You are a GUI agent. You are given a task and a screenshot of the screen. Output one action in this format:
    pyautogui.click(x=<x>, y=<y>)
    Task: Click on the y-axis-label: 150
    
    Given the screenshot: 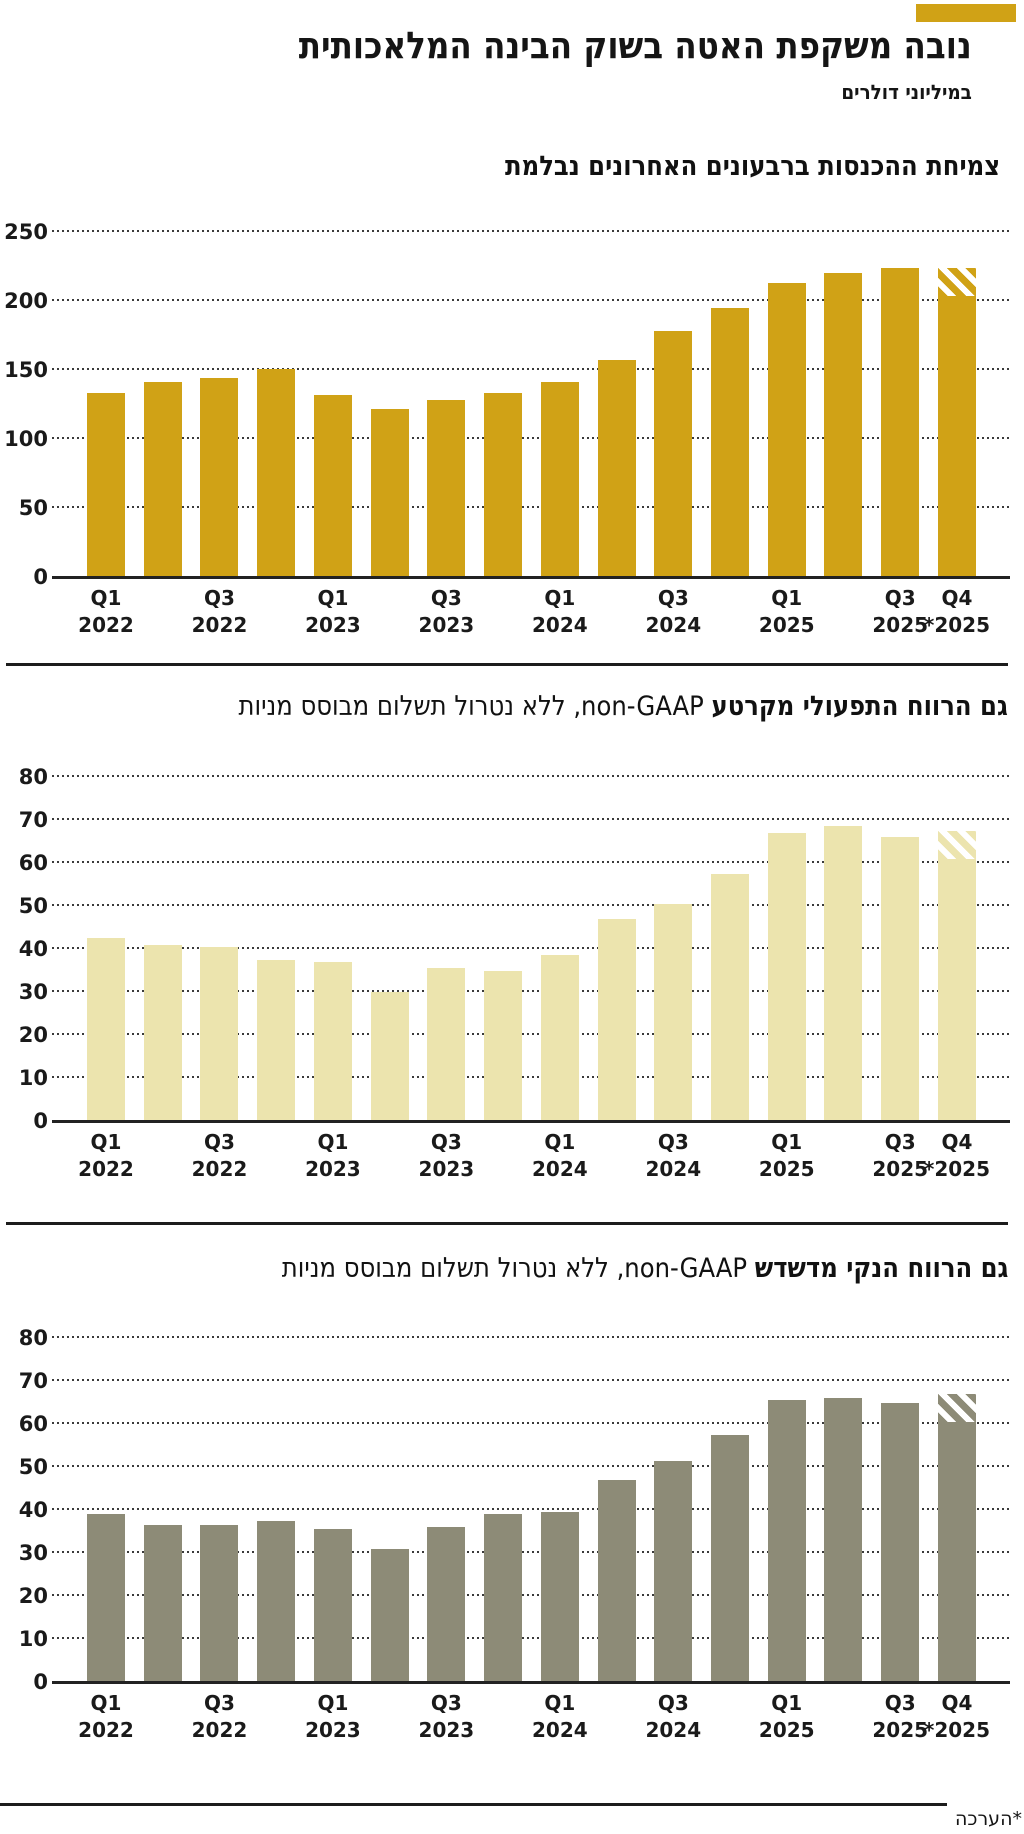 What is the action you would take?
    pyautogui.click(x=26, y=370)
    